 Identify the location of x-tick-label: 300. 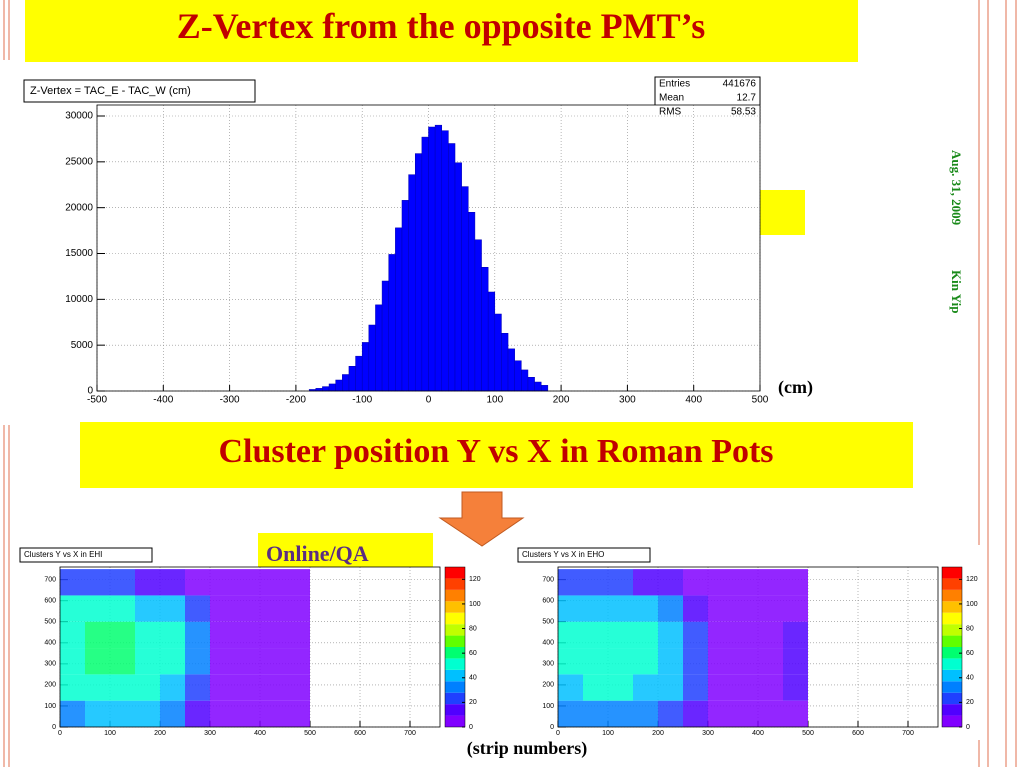
(708, 733).